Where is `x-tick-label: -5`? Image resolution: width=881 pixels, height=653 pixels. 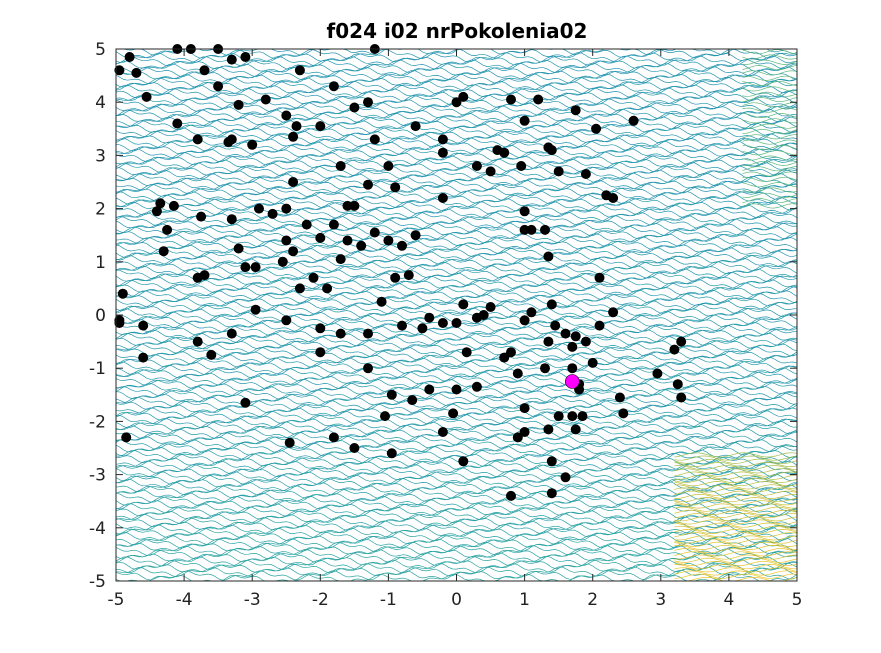 x-tick-label: -5 is located at coordinates (116, 600).